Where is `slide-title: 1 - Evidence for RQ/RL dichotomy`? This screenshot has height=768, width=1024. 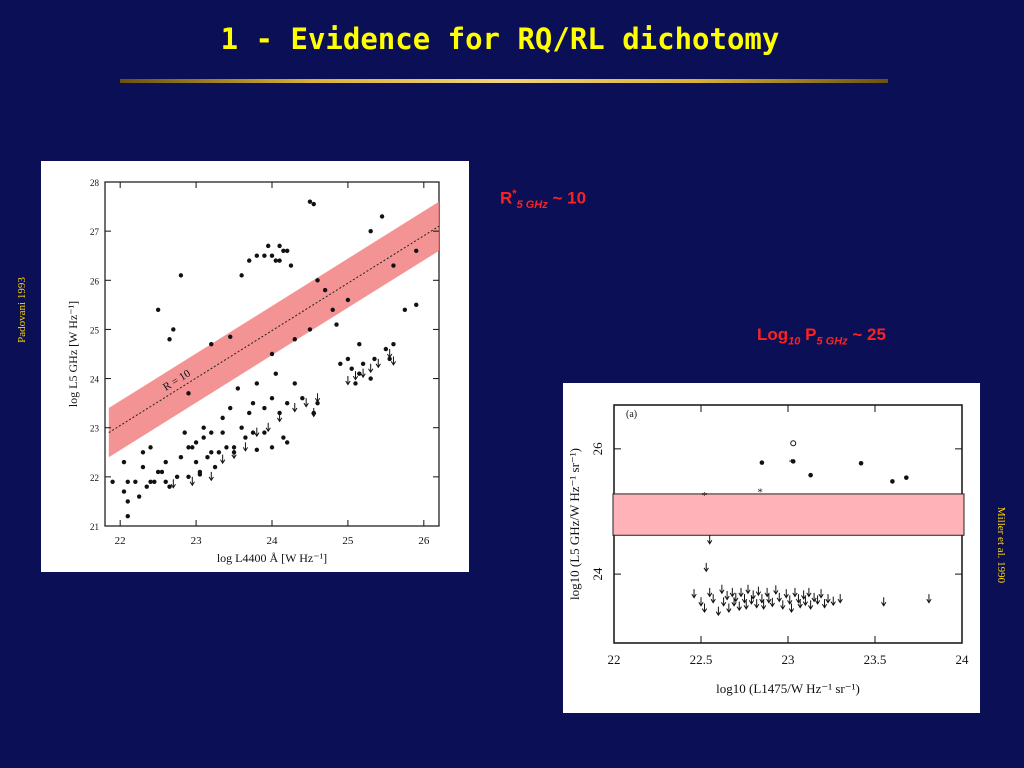 slide-title: 1 - Evidence for RQ/RL dichotomy is located at coordinates (500, 39).